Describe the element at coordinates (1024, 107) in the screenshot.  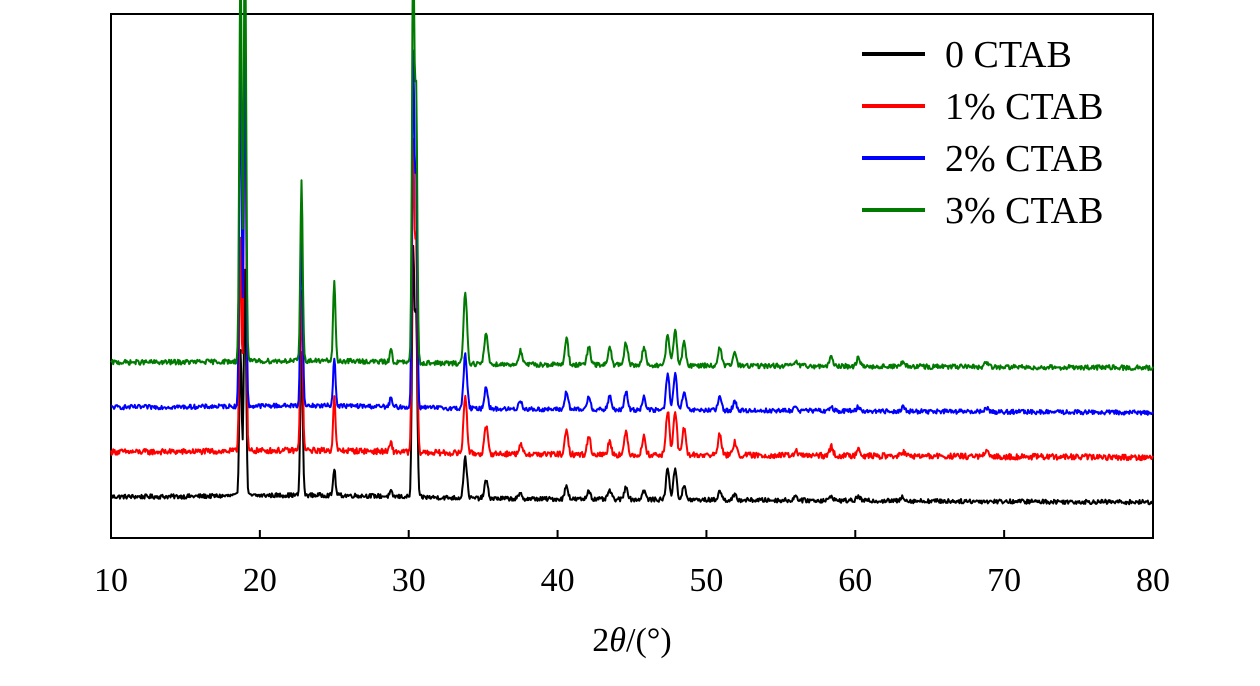
I see `legend-label: 1% CTAB` at that location.